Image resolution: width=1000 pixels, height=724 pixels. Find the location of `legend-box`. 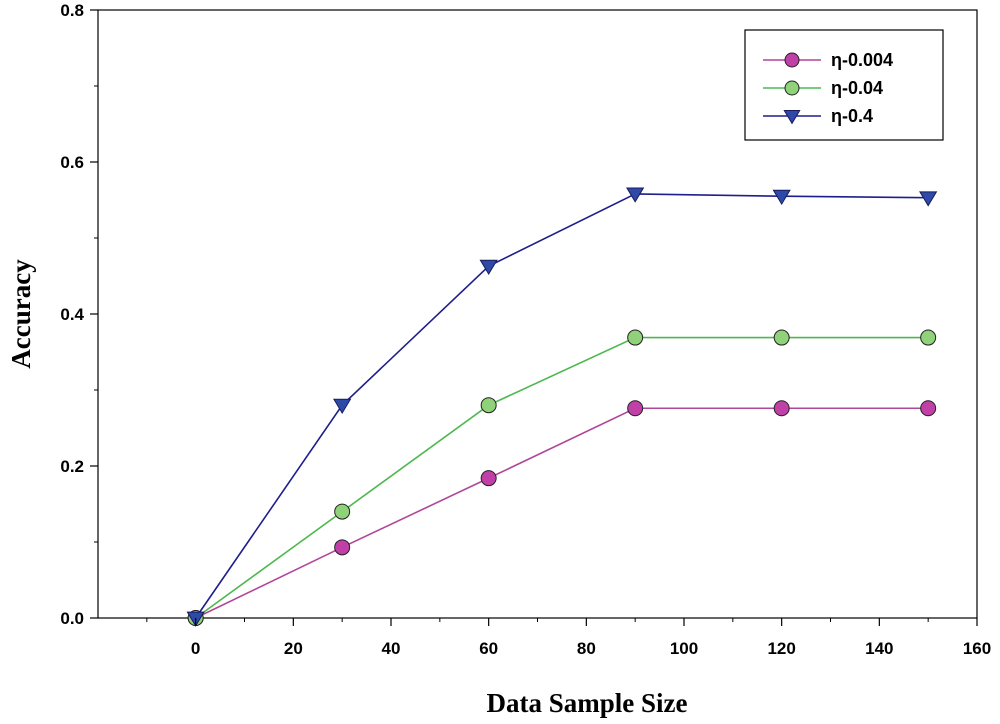

legend-box is located at coordinates (844, 85).